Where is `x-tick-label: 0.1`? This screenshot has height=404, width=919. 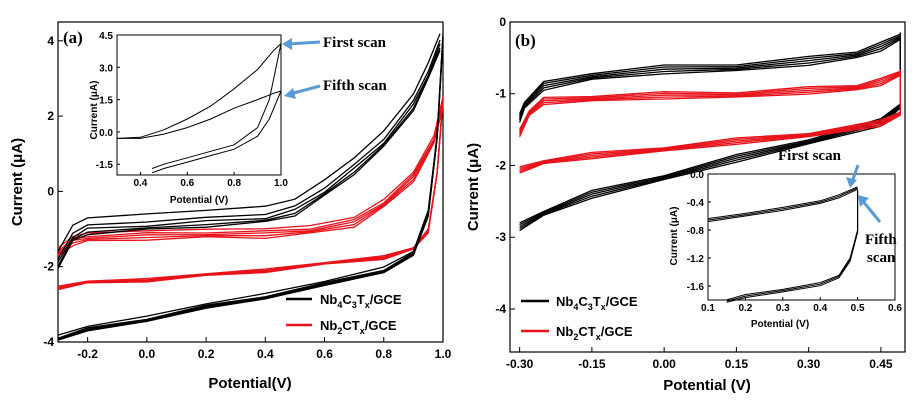 x-tick-label: 0.1 is located at coordinates (708, 308).